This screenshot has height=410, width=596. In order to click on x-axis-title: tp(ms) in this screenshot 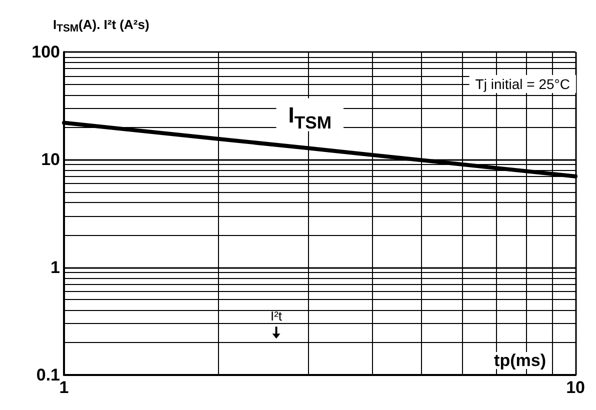, I will do `click(520, 360)`.